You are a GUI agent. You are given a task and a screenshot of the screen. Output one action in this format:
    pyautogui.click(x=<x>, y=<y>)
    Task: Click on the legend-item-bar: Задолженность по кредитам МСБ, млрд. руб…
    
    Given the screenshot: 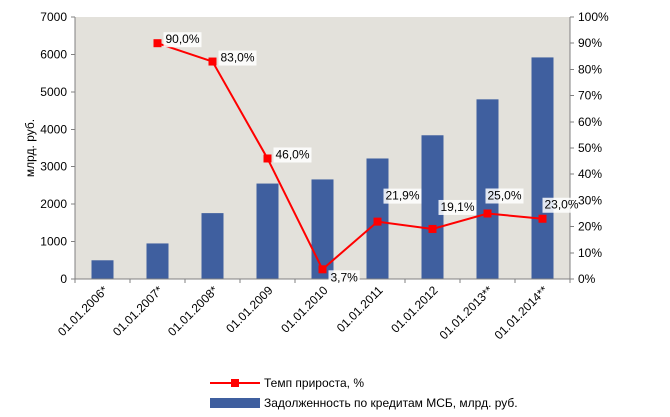 What is the action you would take?
    pyautogui.click(x=390, y=403)
    